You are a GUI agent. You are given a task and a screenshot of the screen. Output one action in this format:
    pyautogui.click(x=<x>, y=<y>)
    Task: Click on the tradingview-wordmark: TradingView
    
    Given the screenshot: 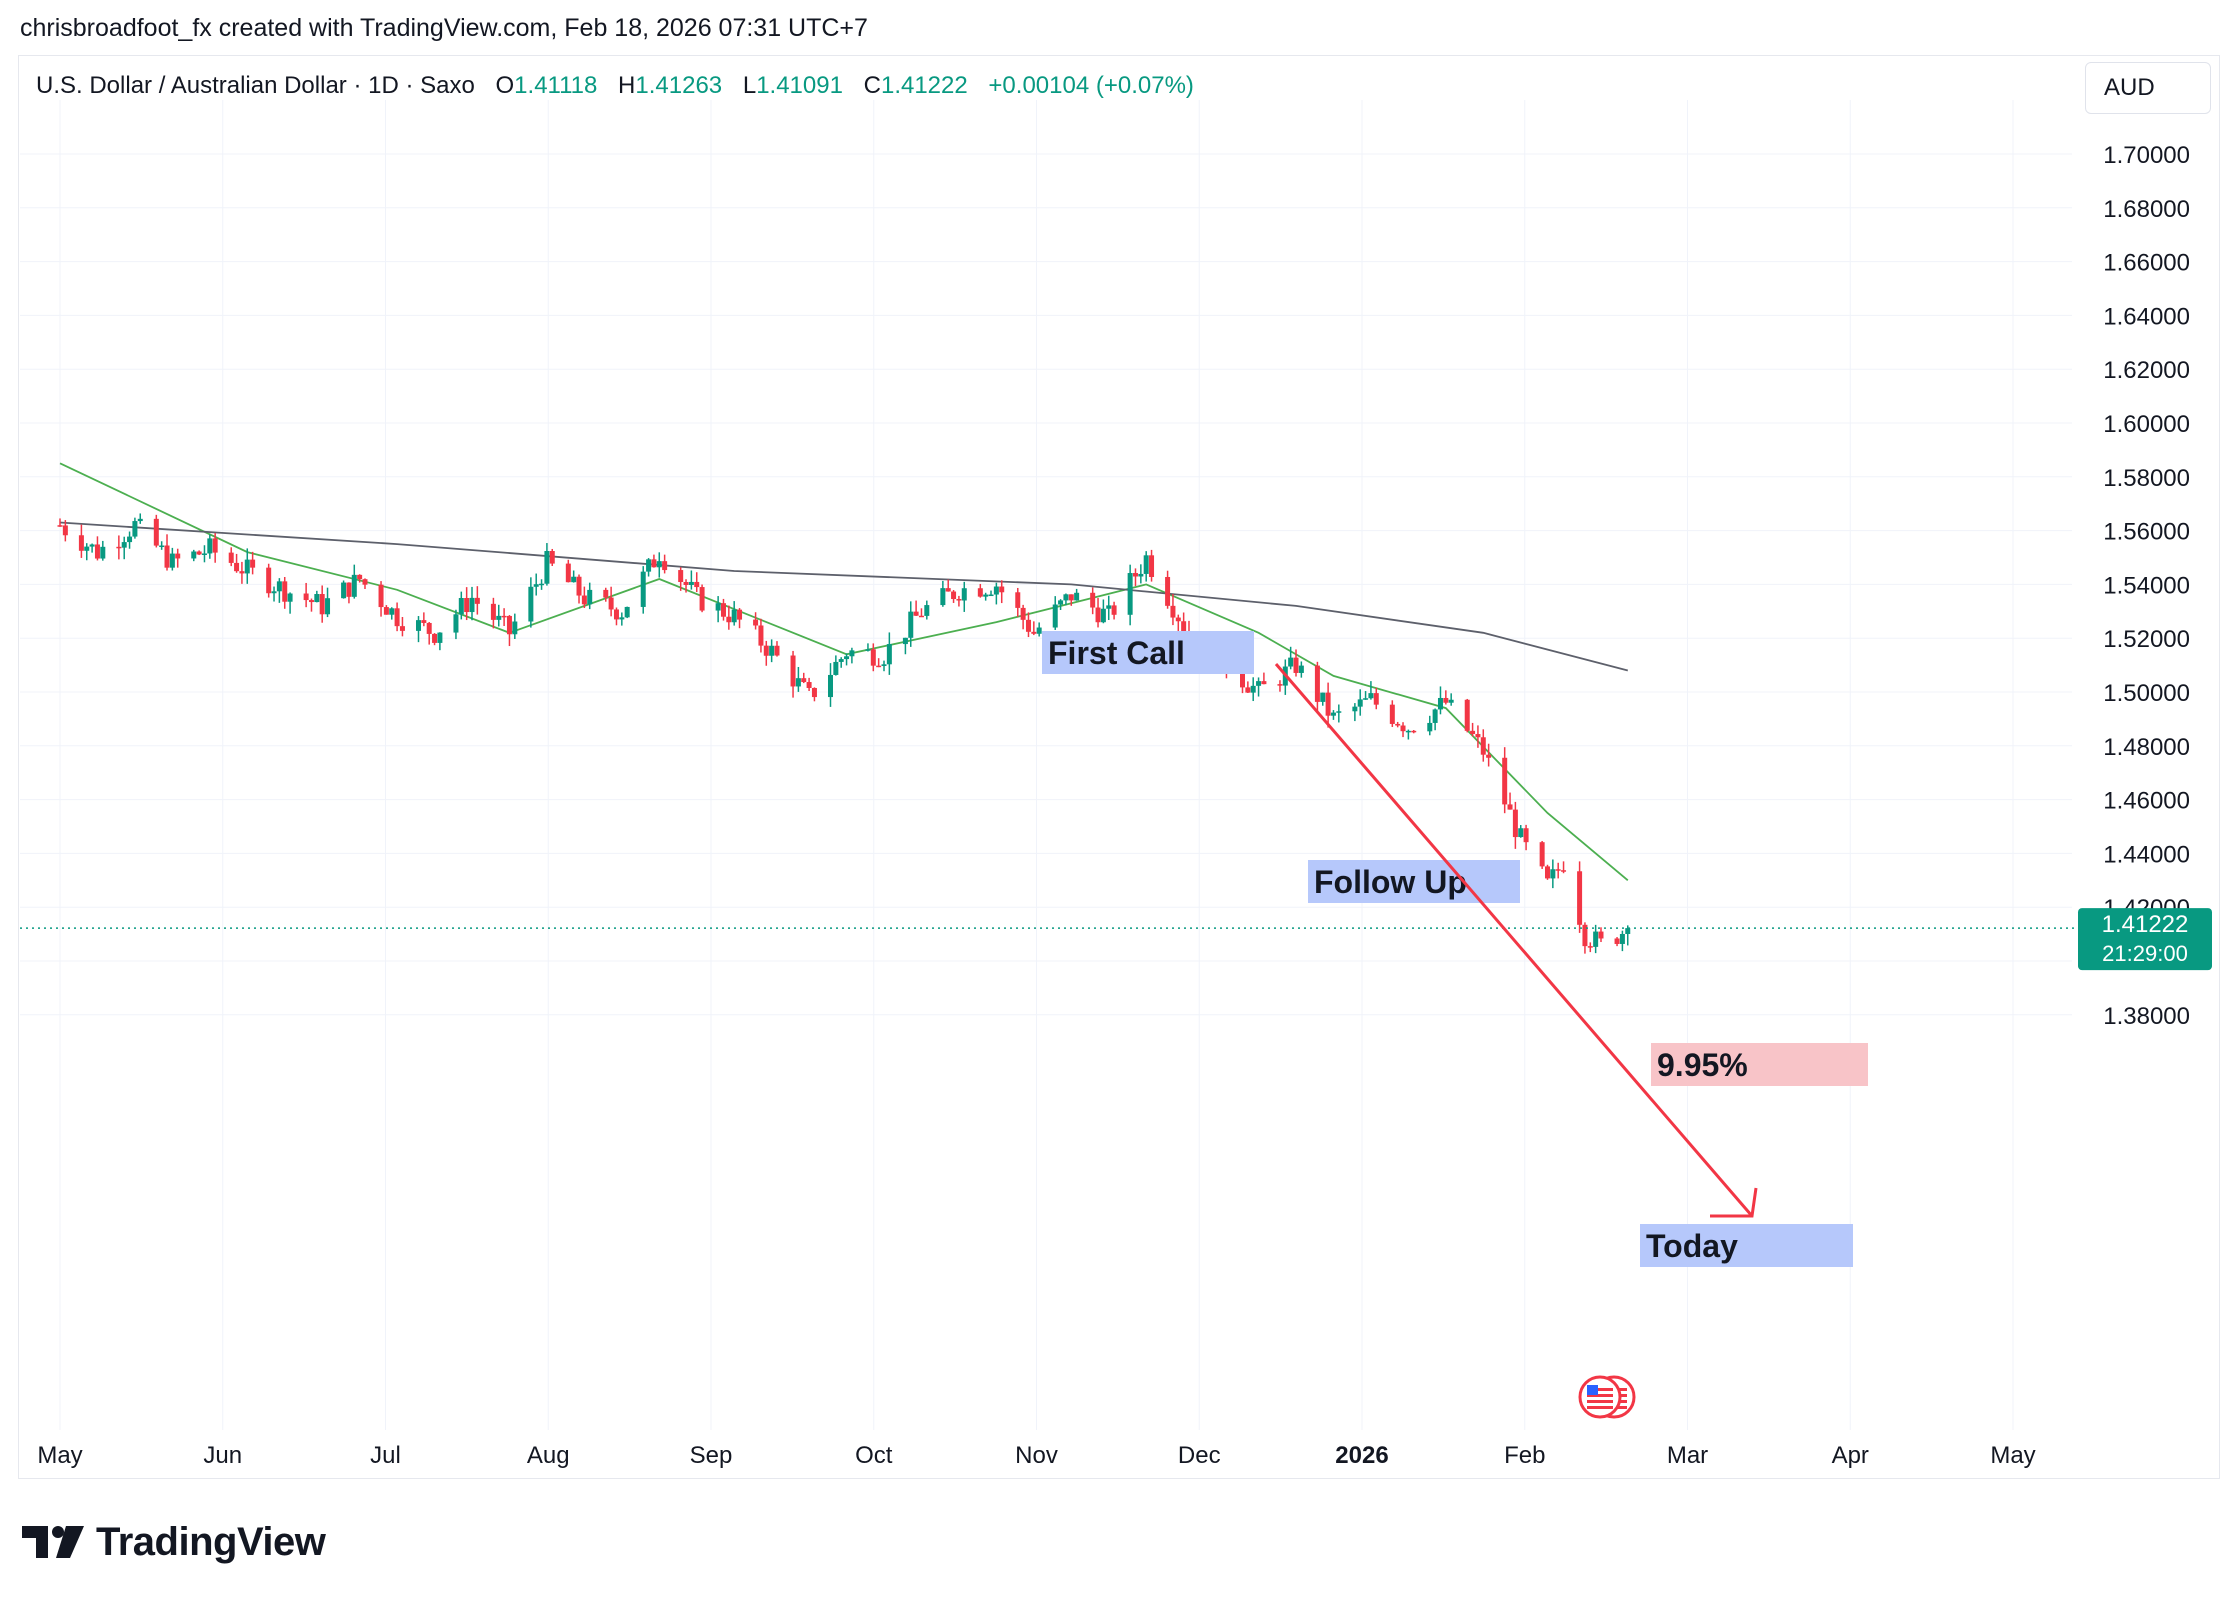 What is the action you would take?
    pyautogui.click(x=211, y=1541)
    